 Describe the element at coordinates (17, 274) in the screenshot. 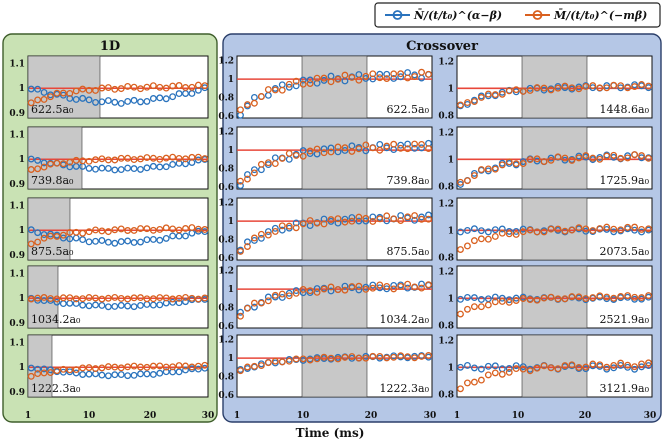

I see `y-tick: 1.1` at that location.